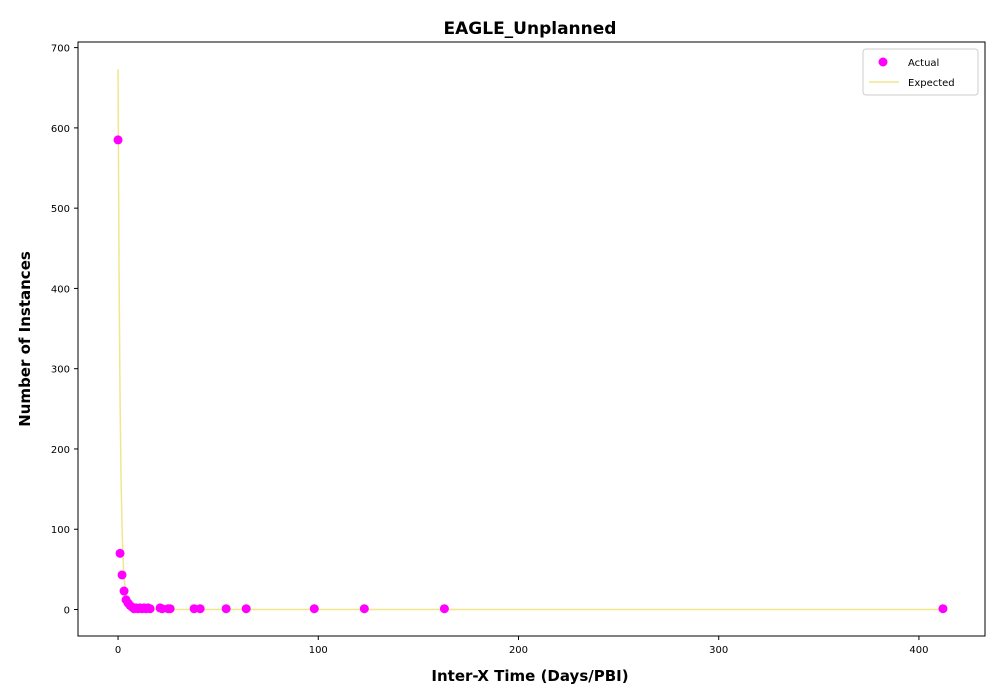 Image resolution: width=1000 pixels, height=700 pixels. What do you see at coordinates (60, 209) in the screenshot?
I see `y-tick-label: 500` at bounding box center [60, 209].